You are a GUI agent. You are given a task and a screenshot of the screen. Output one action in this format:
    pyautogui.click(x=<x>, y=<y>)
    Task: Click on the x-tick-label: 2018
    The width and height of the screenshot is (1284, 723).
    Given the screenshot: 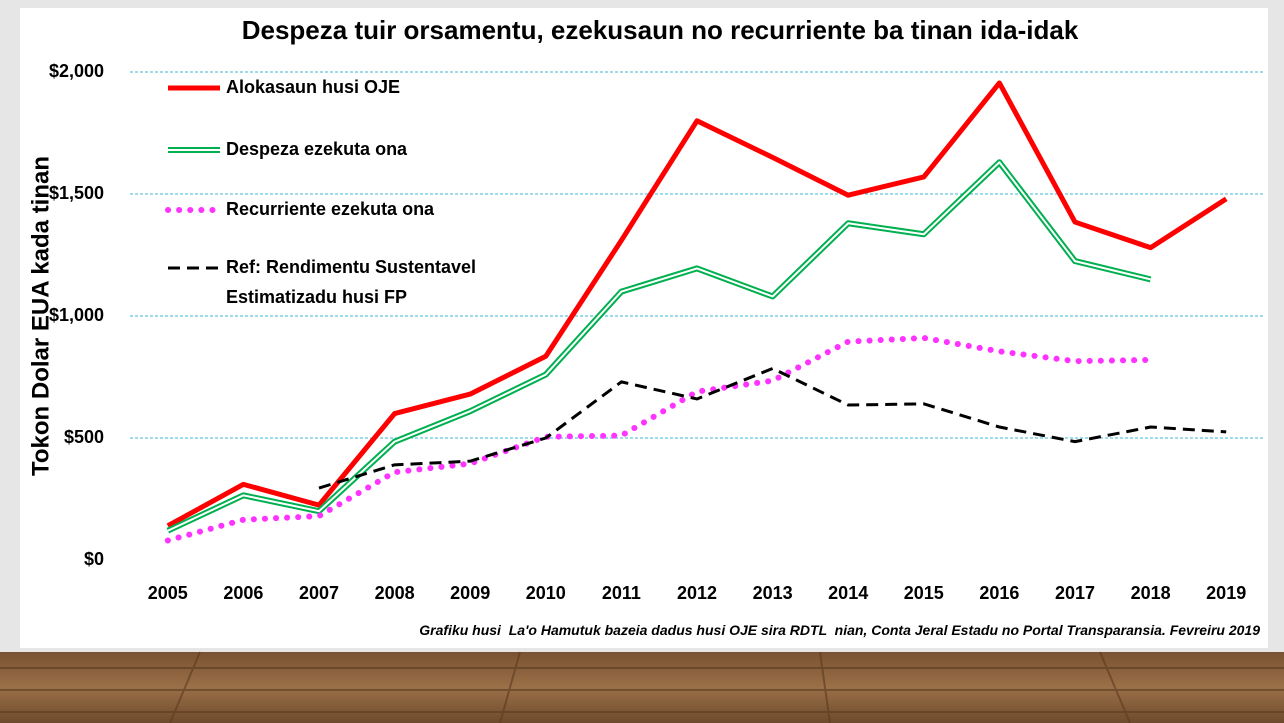 What is the action you would take?
    pyautogui.click(x=1151, y=593)
    